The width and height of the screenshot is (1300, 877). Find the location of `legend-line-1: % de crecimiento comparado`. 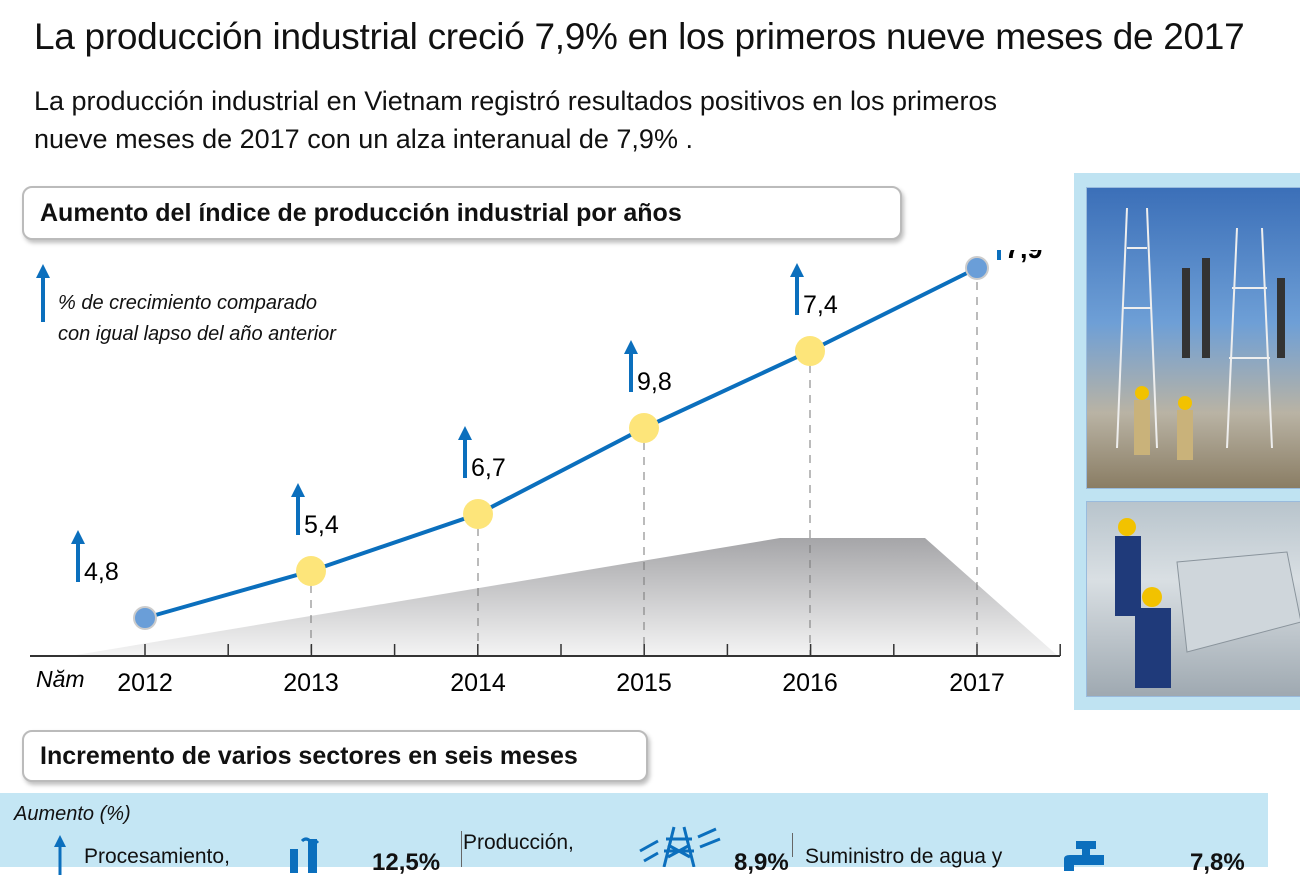

legend-line-1: % de crecimiento comparado is located at coordinates (188, 303).